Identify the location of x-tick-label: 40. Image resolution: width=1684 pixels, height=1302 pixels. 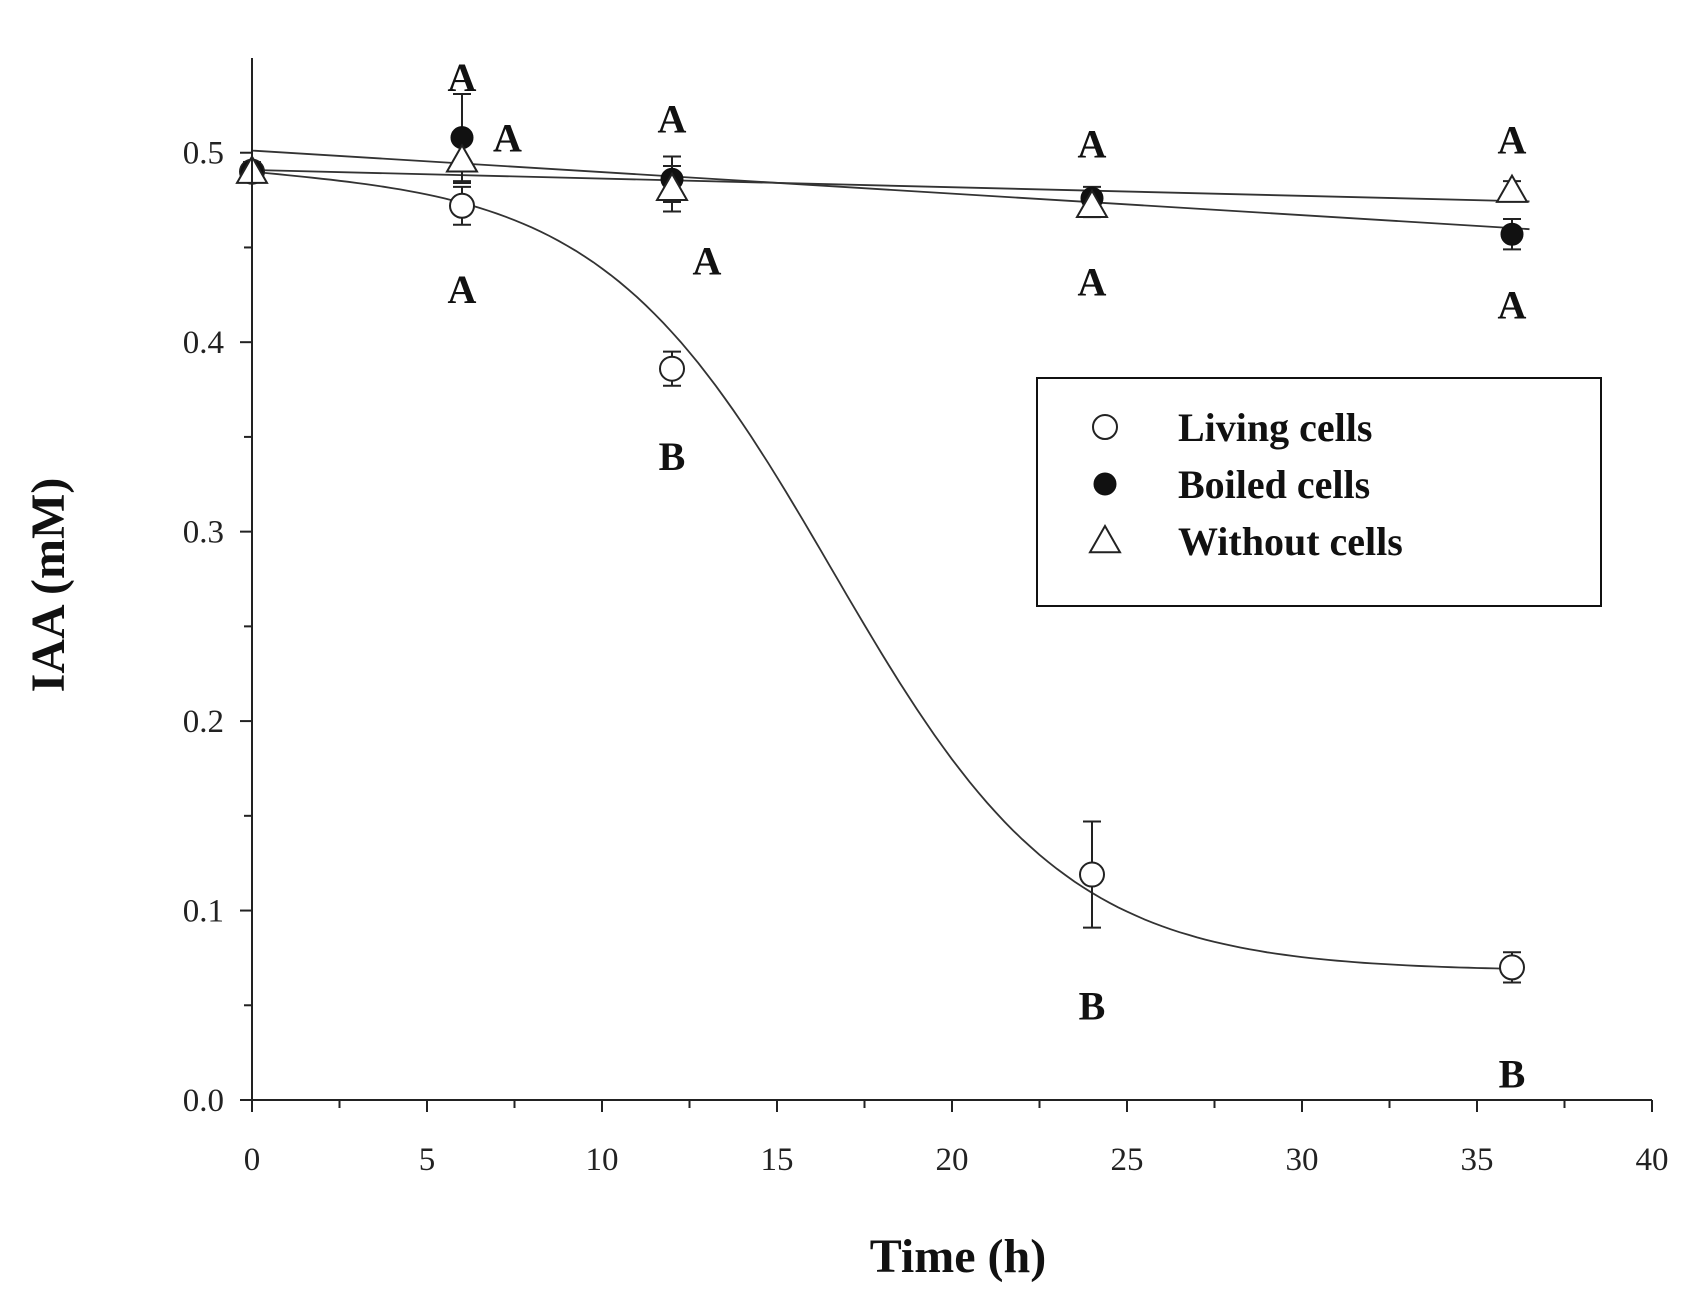
(1652, 1160).